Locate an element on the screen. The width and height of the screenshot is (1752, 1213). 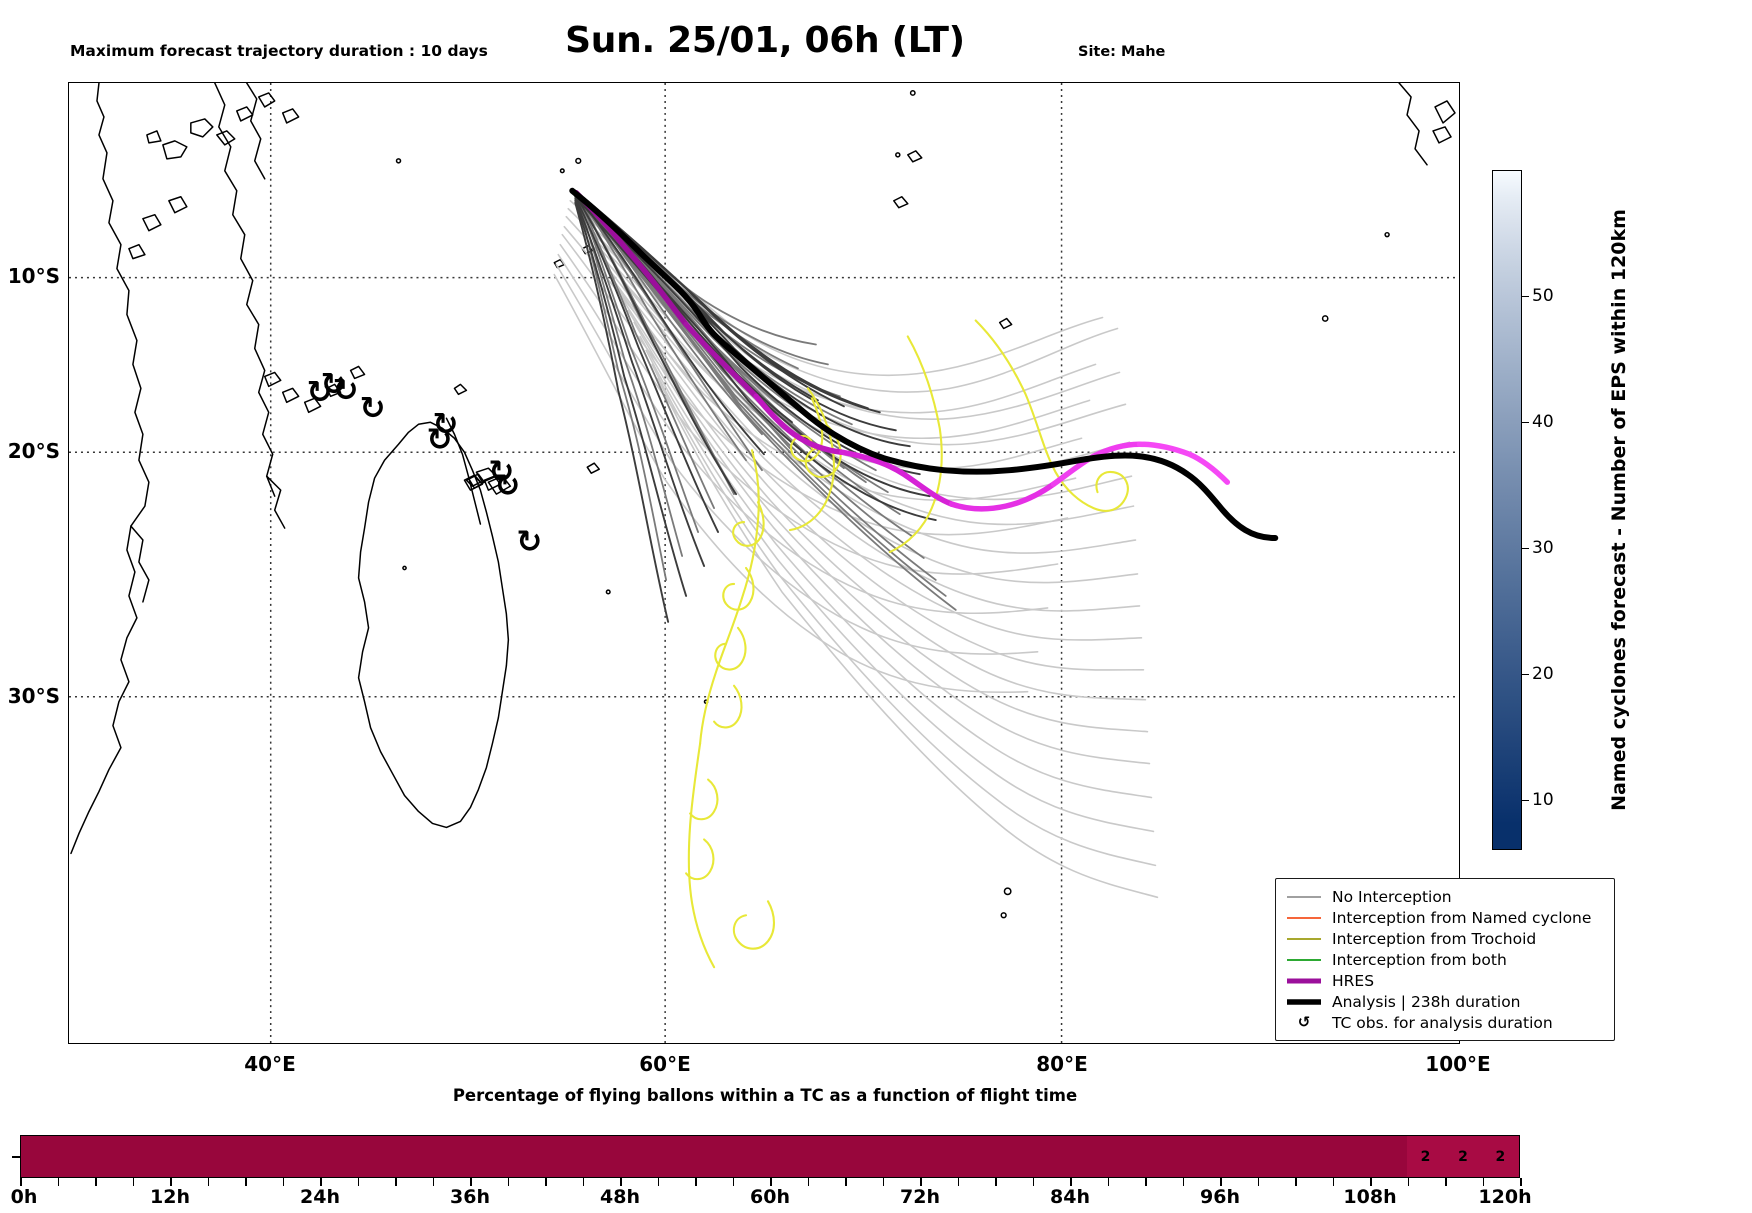
timeline-axis-label: 72h is located at coordinates (920, 1197).